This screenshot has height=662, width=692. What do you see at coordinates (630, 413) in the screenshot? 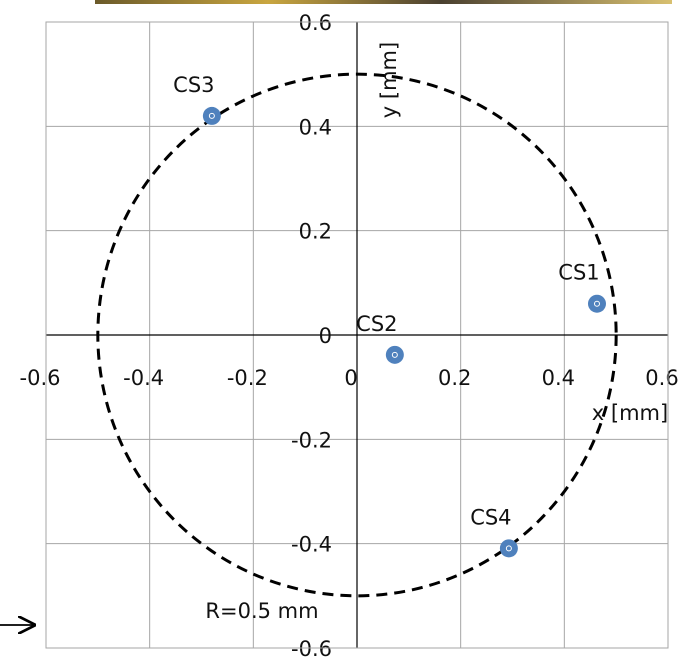
I see `x-axis-label: x [mm]` at bounding box center [630, 413].